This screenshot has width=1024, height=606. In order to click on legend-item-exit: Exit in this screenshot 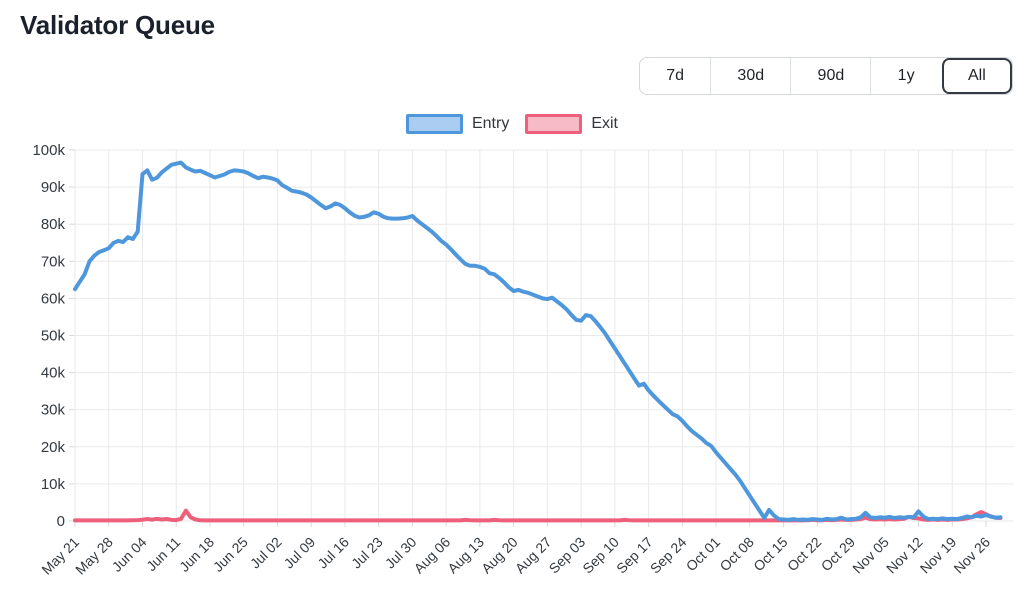, I will do `click(571, 124)`.